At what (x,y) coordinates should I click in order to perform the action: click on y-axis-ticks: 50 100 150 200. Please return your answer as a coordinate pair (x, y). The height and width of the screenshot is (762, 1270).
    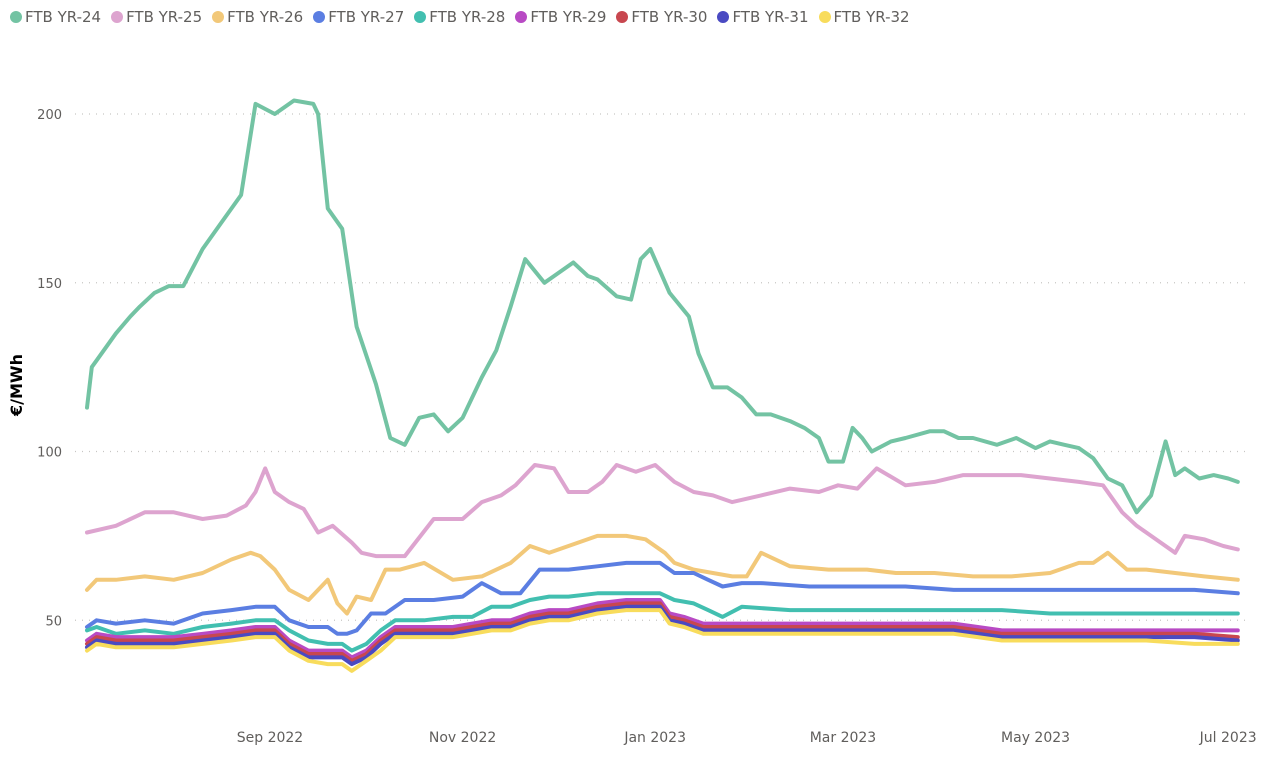
    Looking at the image, I should click on (49, 368).